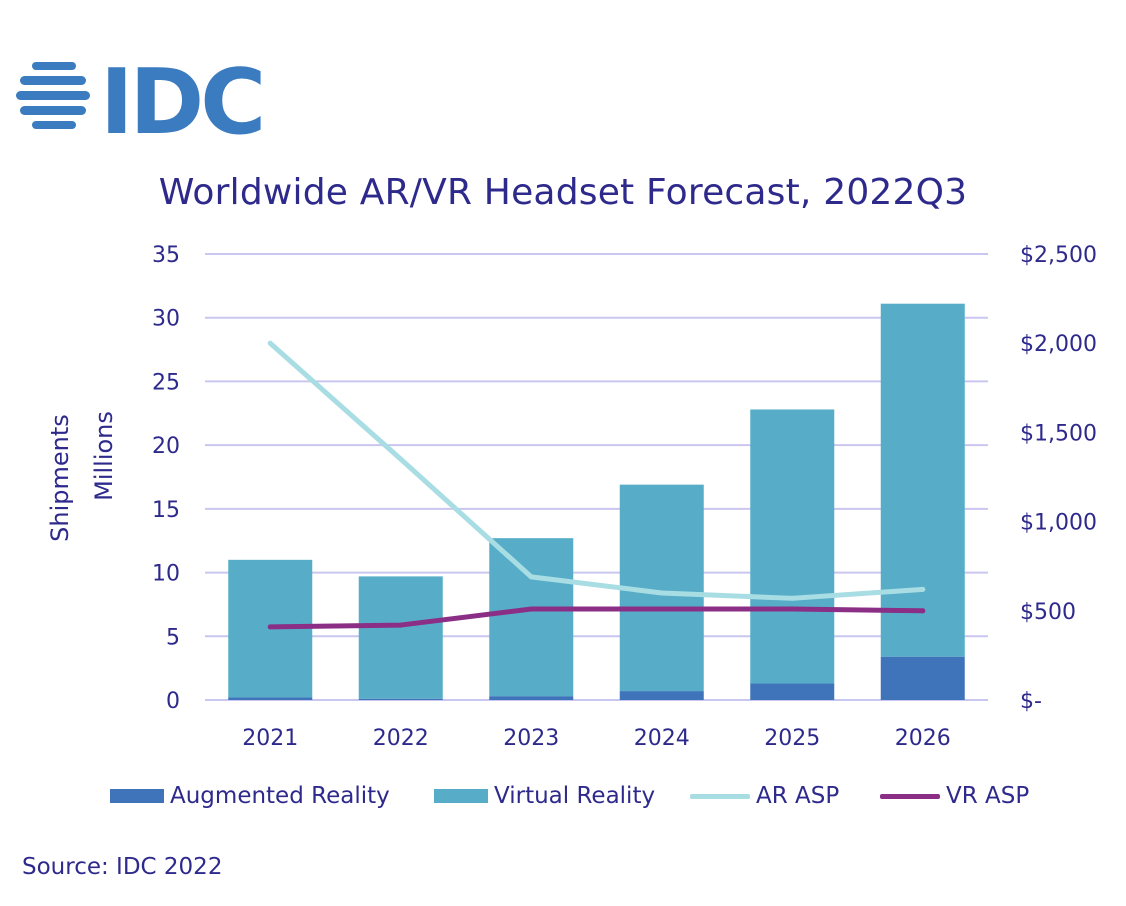 This screenshot has width=1126, height=906. I want to click on legend-label-vr-asp: VR ASP, so click(988, 796).